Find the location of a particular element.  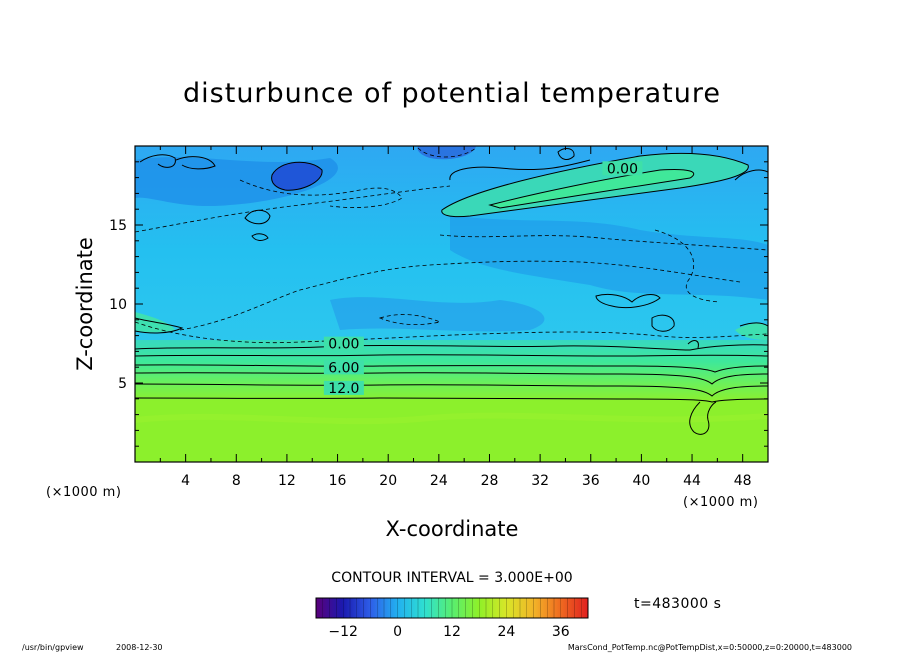

footer-path: /usr/bin/gpview is located at coordinates (53, 647).